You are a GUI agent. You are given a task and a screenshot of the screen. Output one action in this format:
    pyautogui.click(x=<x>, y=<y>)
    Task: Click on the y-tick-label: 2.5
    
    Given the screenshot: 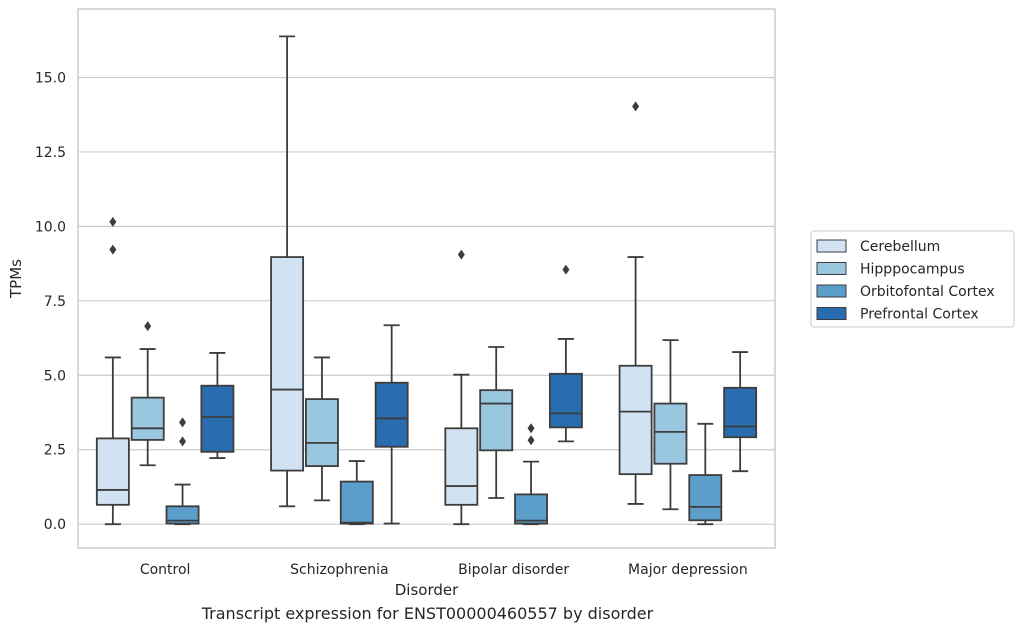 What is the action you would take?
    pyautogui.click(x=55, y=451)
    